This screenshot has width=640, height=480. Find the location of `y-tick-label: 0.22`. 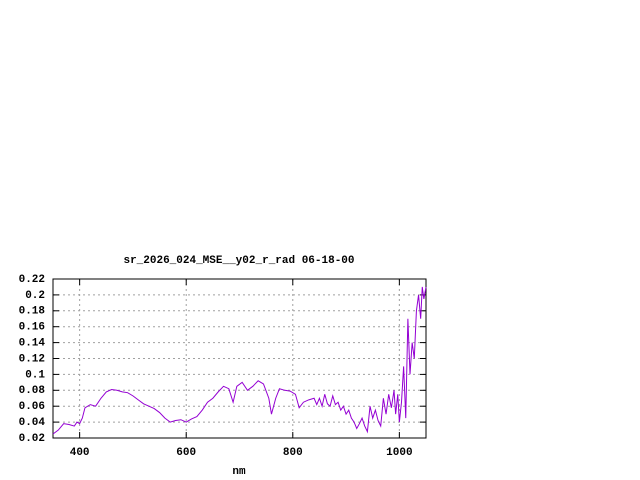

y-tick-label: 0.22 is located at coordinates (32, 280).